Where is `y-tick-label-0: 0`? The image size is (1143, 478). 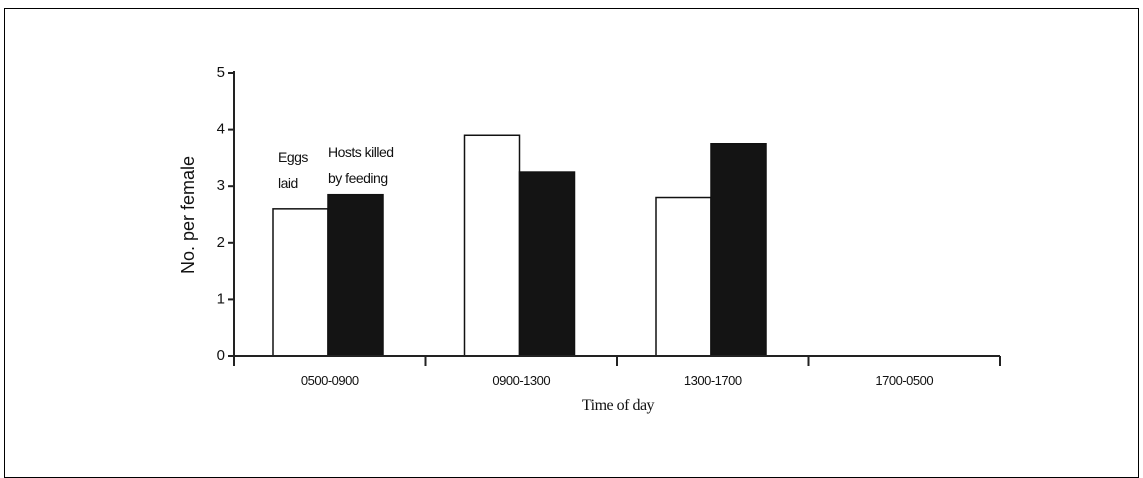
y-tick-label-0: 0 is located at coordinates (221, 355).